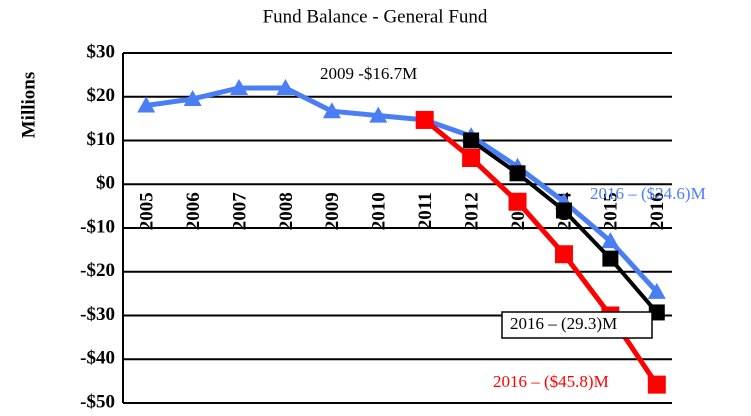 The width and height of the screenshot is (751, 416). I want to click on chart-title: Fund Balance - General Fund, so click(375, 16).